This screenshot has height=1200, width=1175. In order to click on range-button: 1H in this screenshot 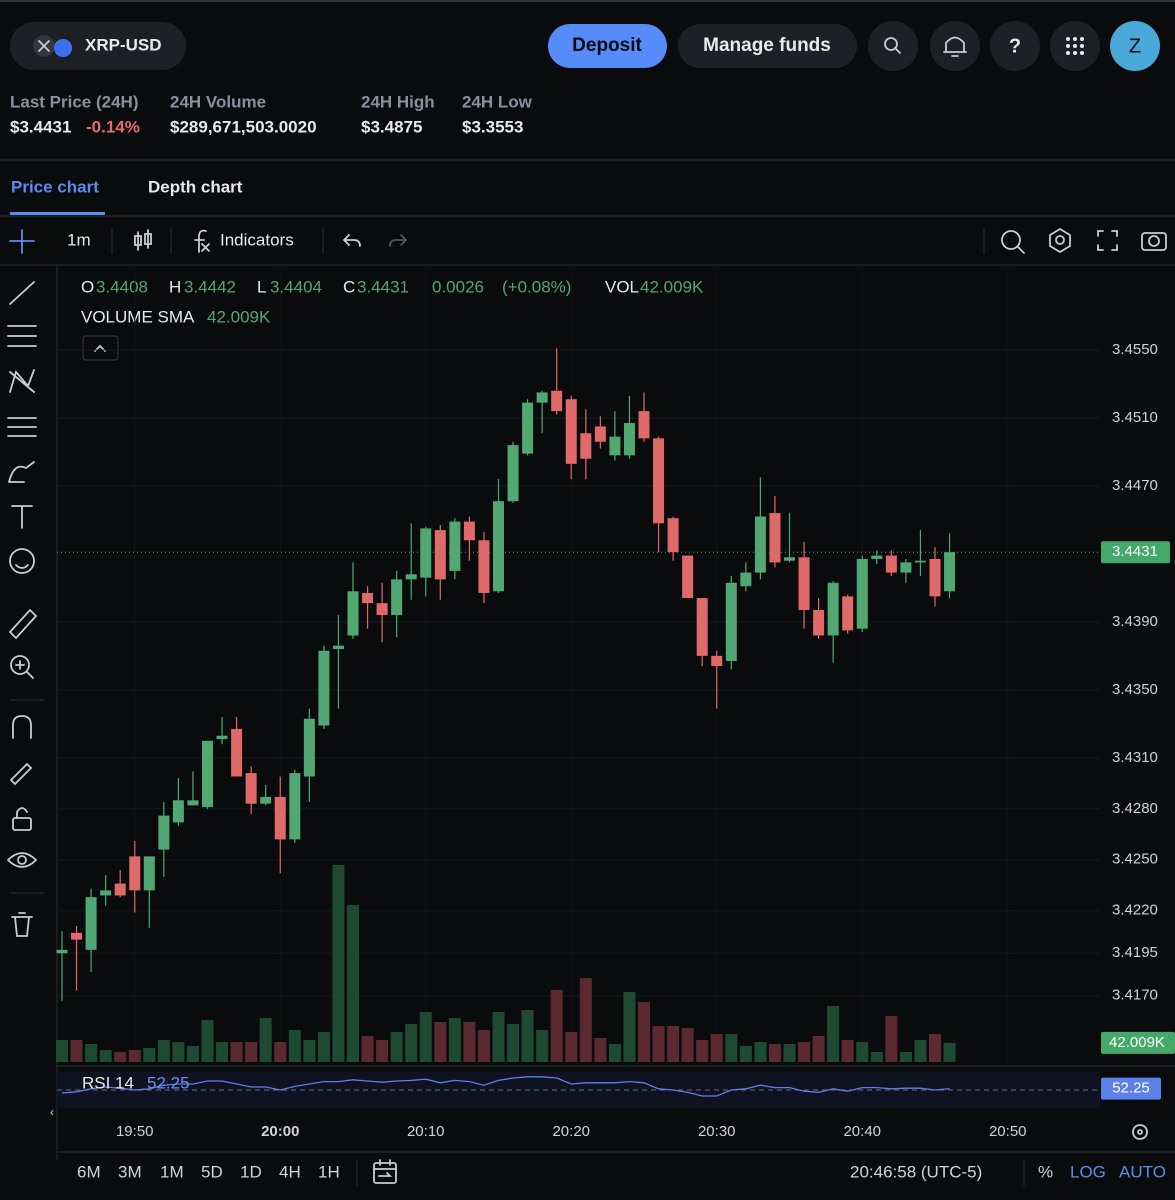, I will do `click(329, 1171)`.